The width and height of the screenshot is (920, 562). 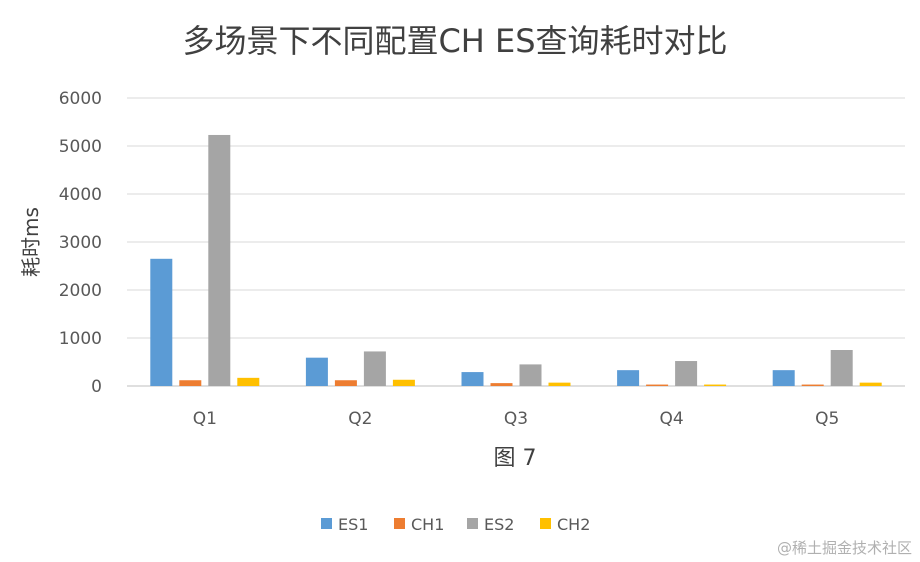 I want to click on x-axis-title: 图 7, so click(x=515, y=458).